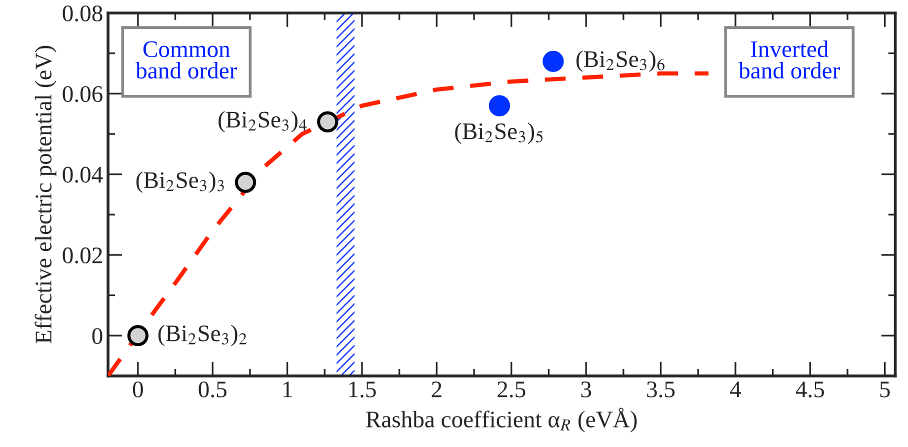 This screenshot has width=908, height=447. I want to click on x-tick-label: 0.5, so click(212, 389).